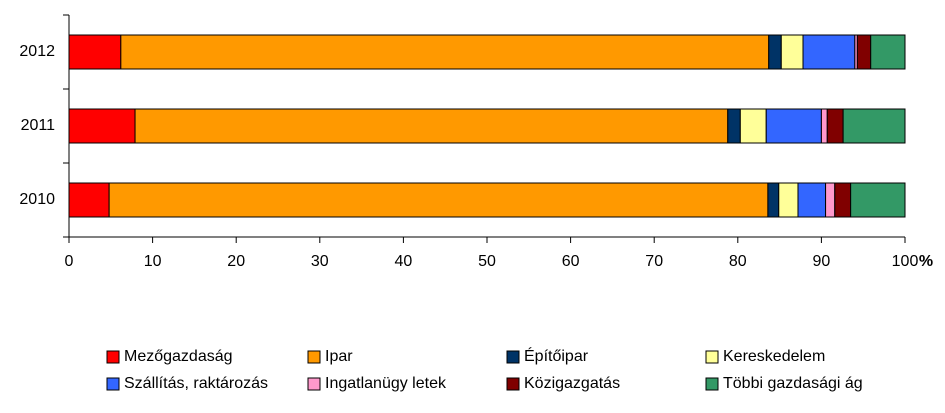 The width and height of the screenshot is (945, 413). Describe the element at coordinates (37, 199) in the screenshot. I see `y-tick-label: 2010` at that location.